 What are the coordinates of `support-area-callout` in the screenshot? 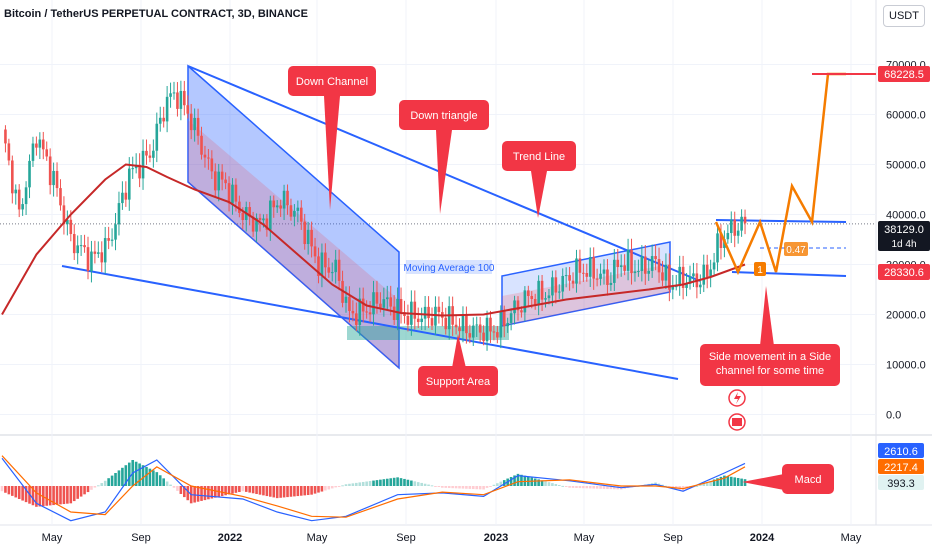 It's located at (458, 381).